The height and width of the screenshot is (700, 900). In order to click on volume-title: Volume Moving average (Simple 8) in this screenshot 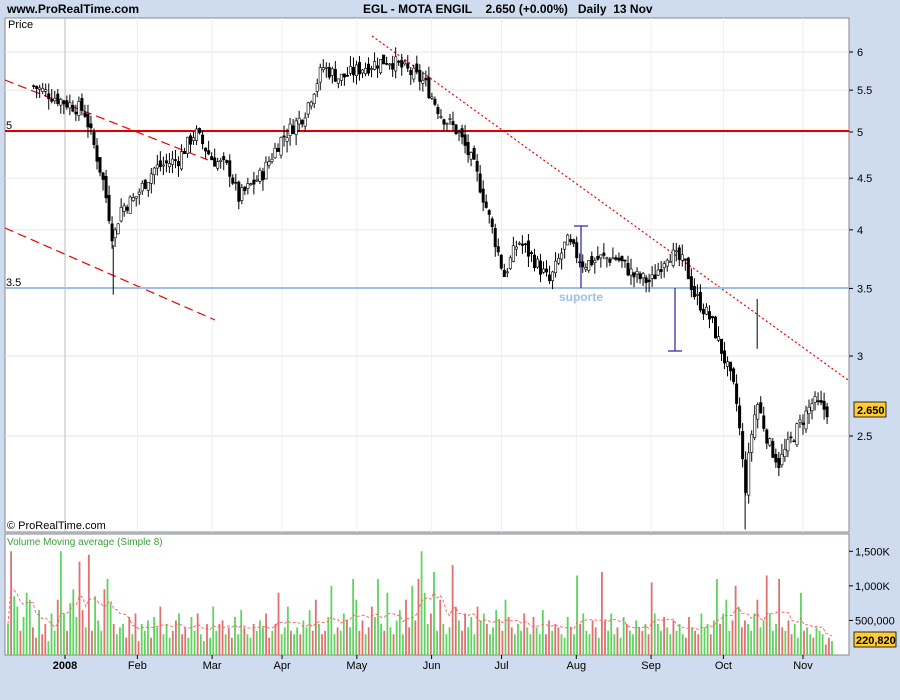, I will do `click(85, 542)`.